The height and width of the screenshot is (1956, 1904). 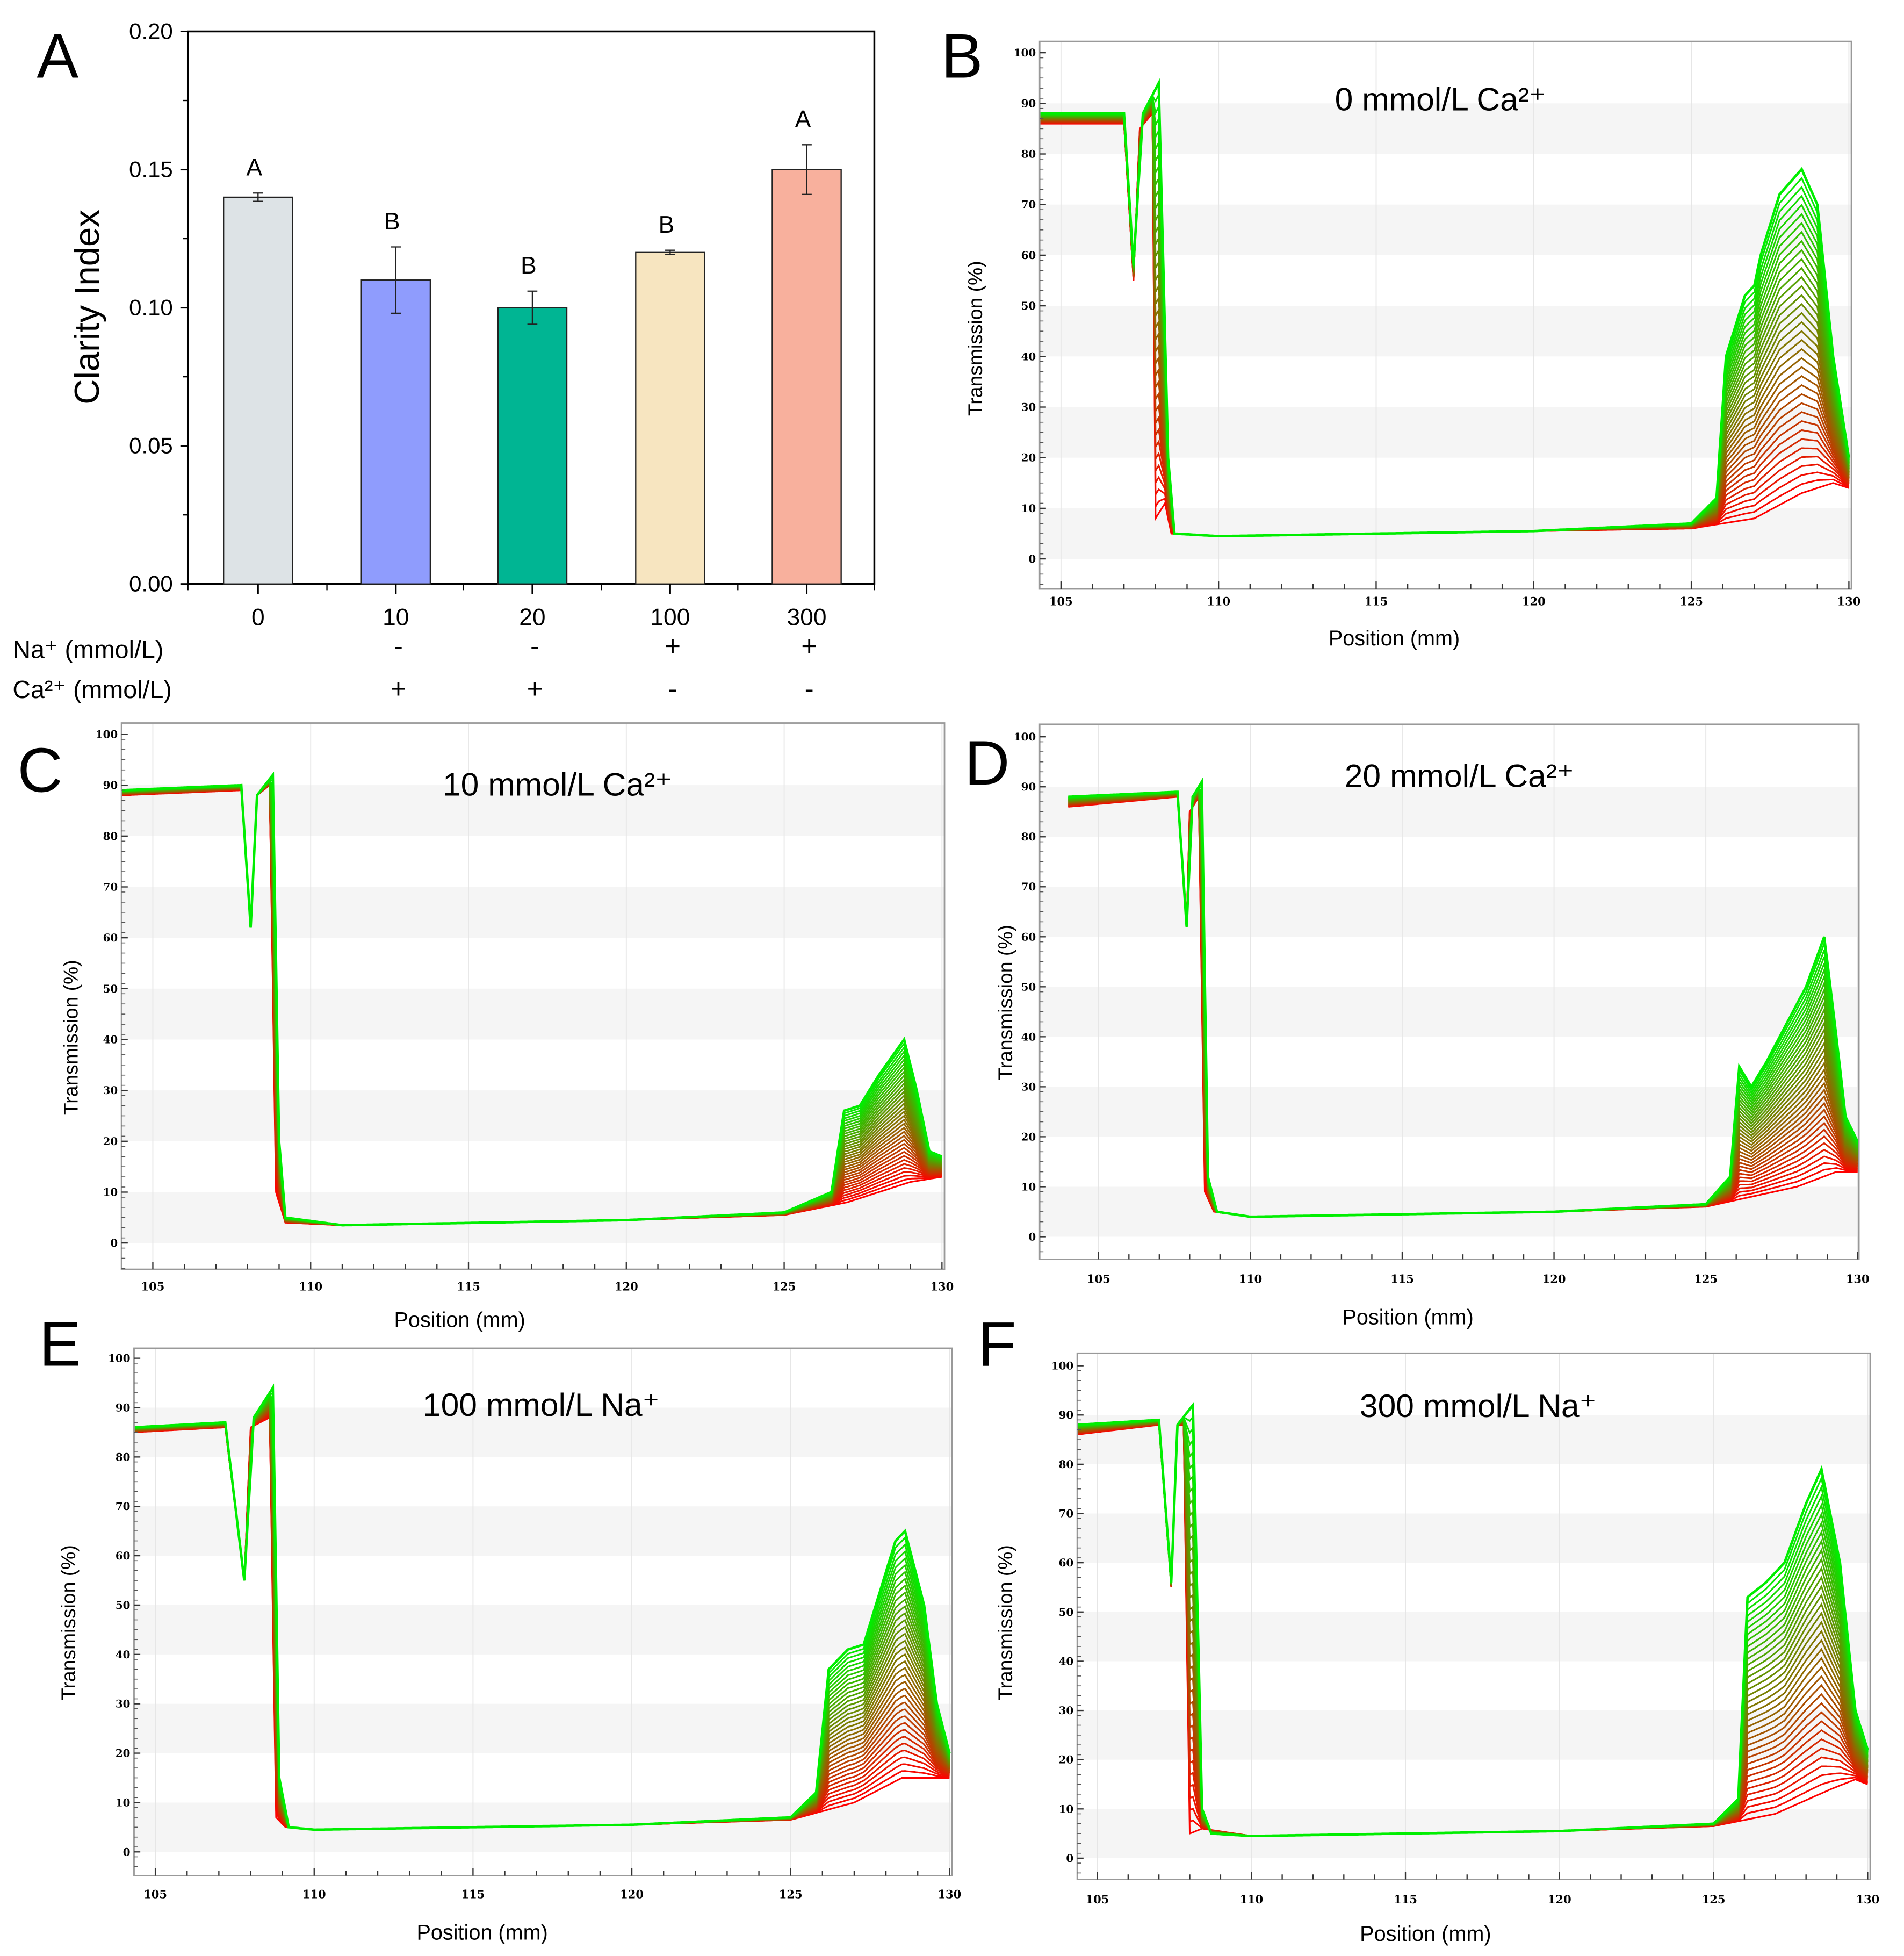 What do you see at coordinates (87, 649) in the screenshot?
I see `treatment-row-label: Na⁺ (mmol/L)` at bounding box center [87, 649].